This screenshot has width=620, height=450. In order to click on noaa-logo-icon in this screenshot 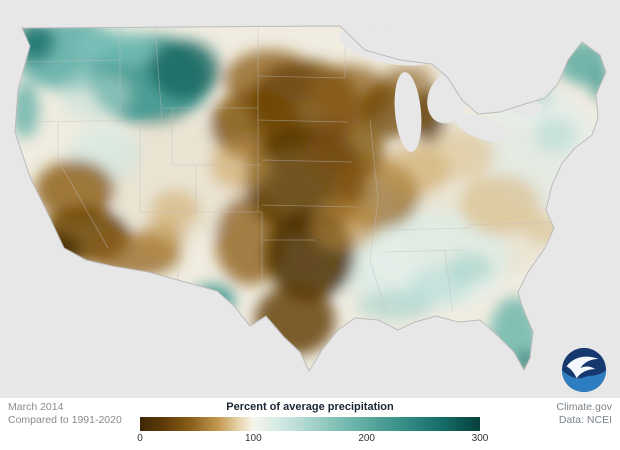, I will do `click(584, 370)`.